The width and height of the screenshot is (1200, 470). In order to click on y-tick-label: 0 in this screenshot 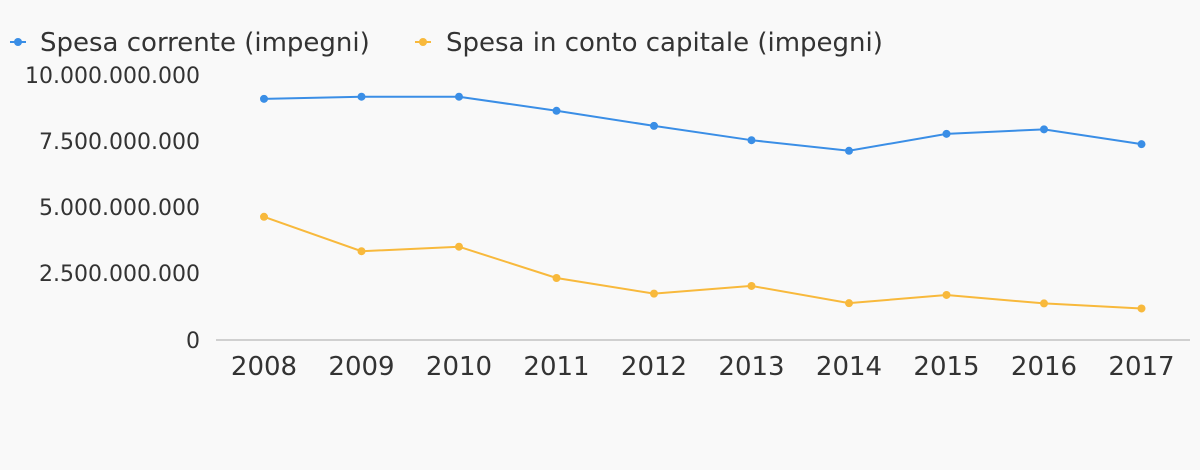, I will do `click(193, 341)`.